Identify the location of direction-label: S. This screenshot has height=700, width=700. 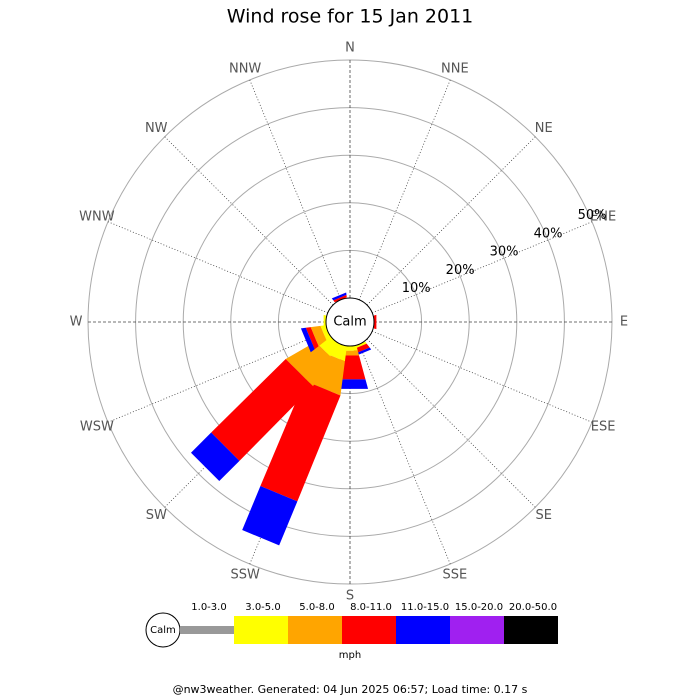
(350, 596).